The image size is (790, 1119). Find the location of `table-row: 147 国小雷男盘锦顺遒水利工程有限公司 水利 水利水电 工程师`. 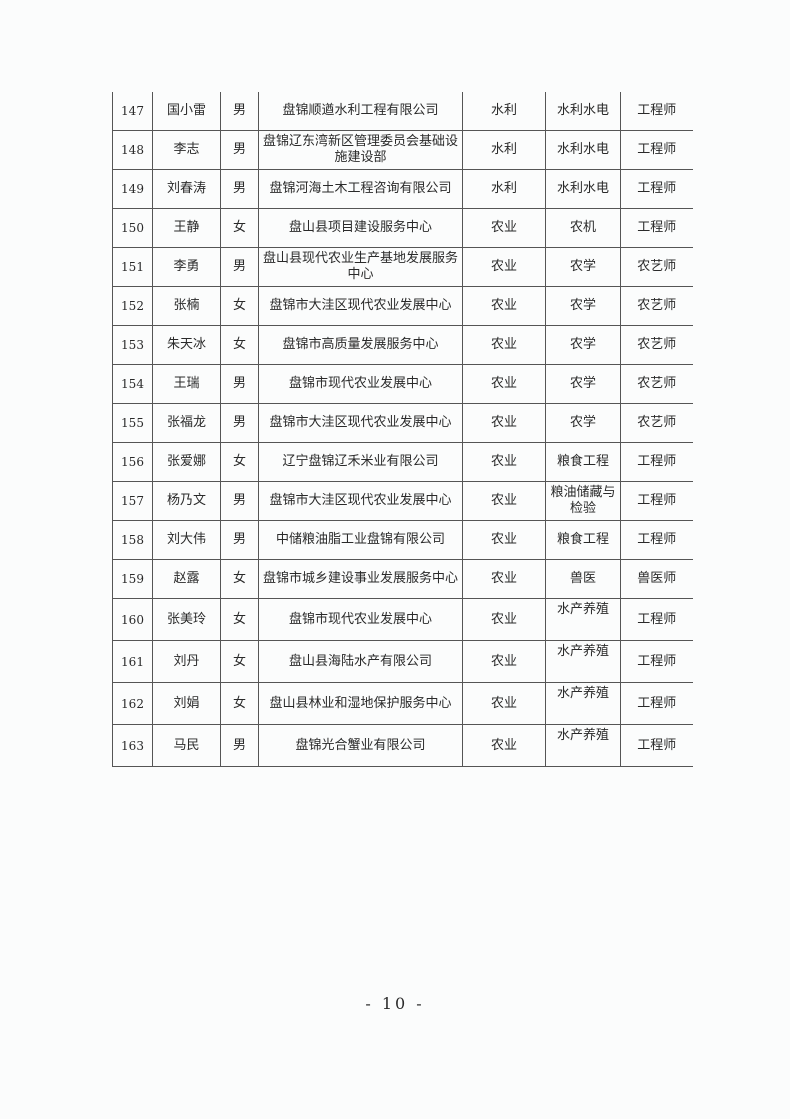

table-row: 147 国小雷男盘锦顺遒水利工程有限公司 水利 水利水电 工程师 is located at coordinates (402, 111).